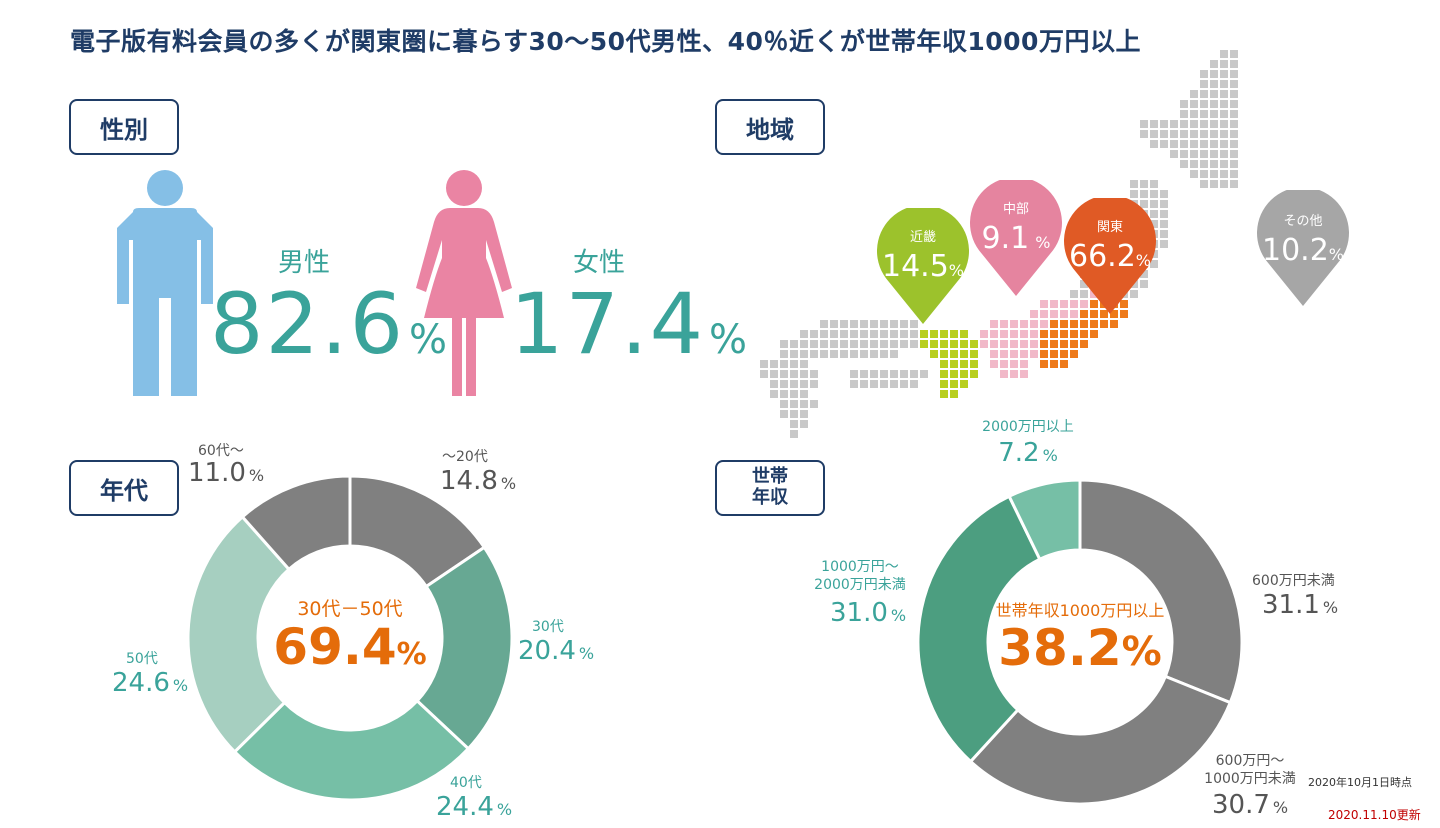 This screenshot has width=1440, height=828. What do you see at coordinates (770, 497) in the screenshot?
I see `section-label-income-line2: 年収` at bounding box center [770, 497].